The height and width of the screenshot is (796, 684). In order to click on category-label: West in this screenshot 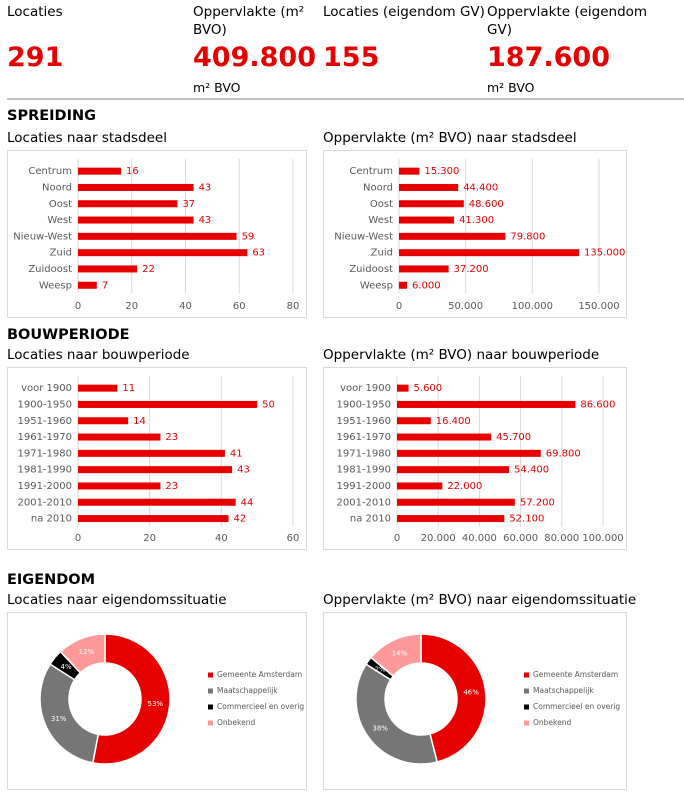, I will do `click(59, 220)`.